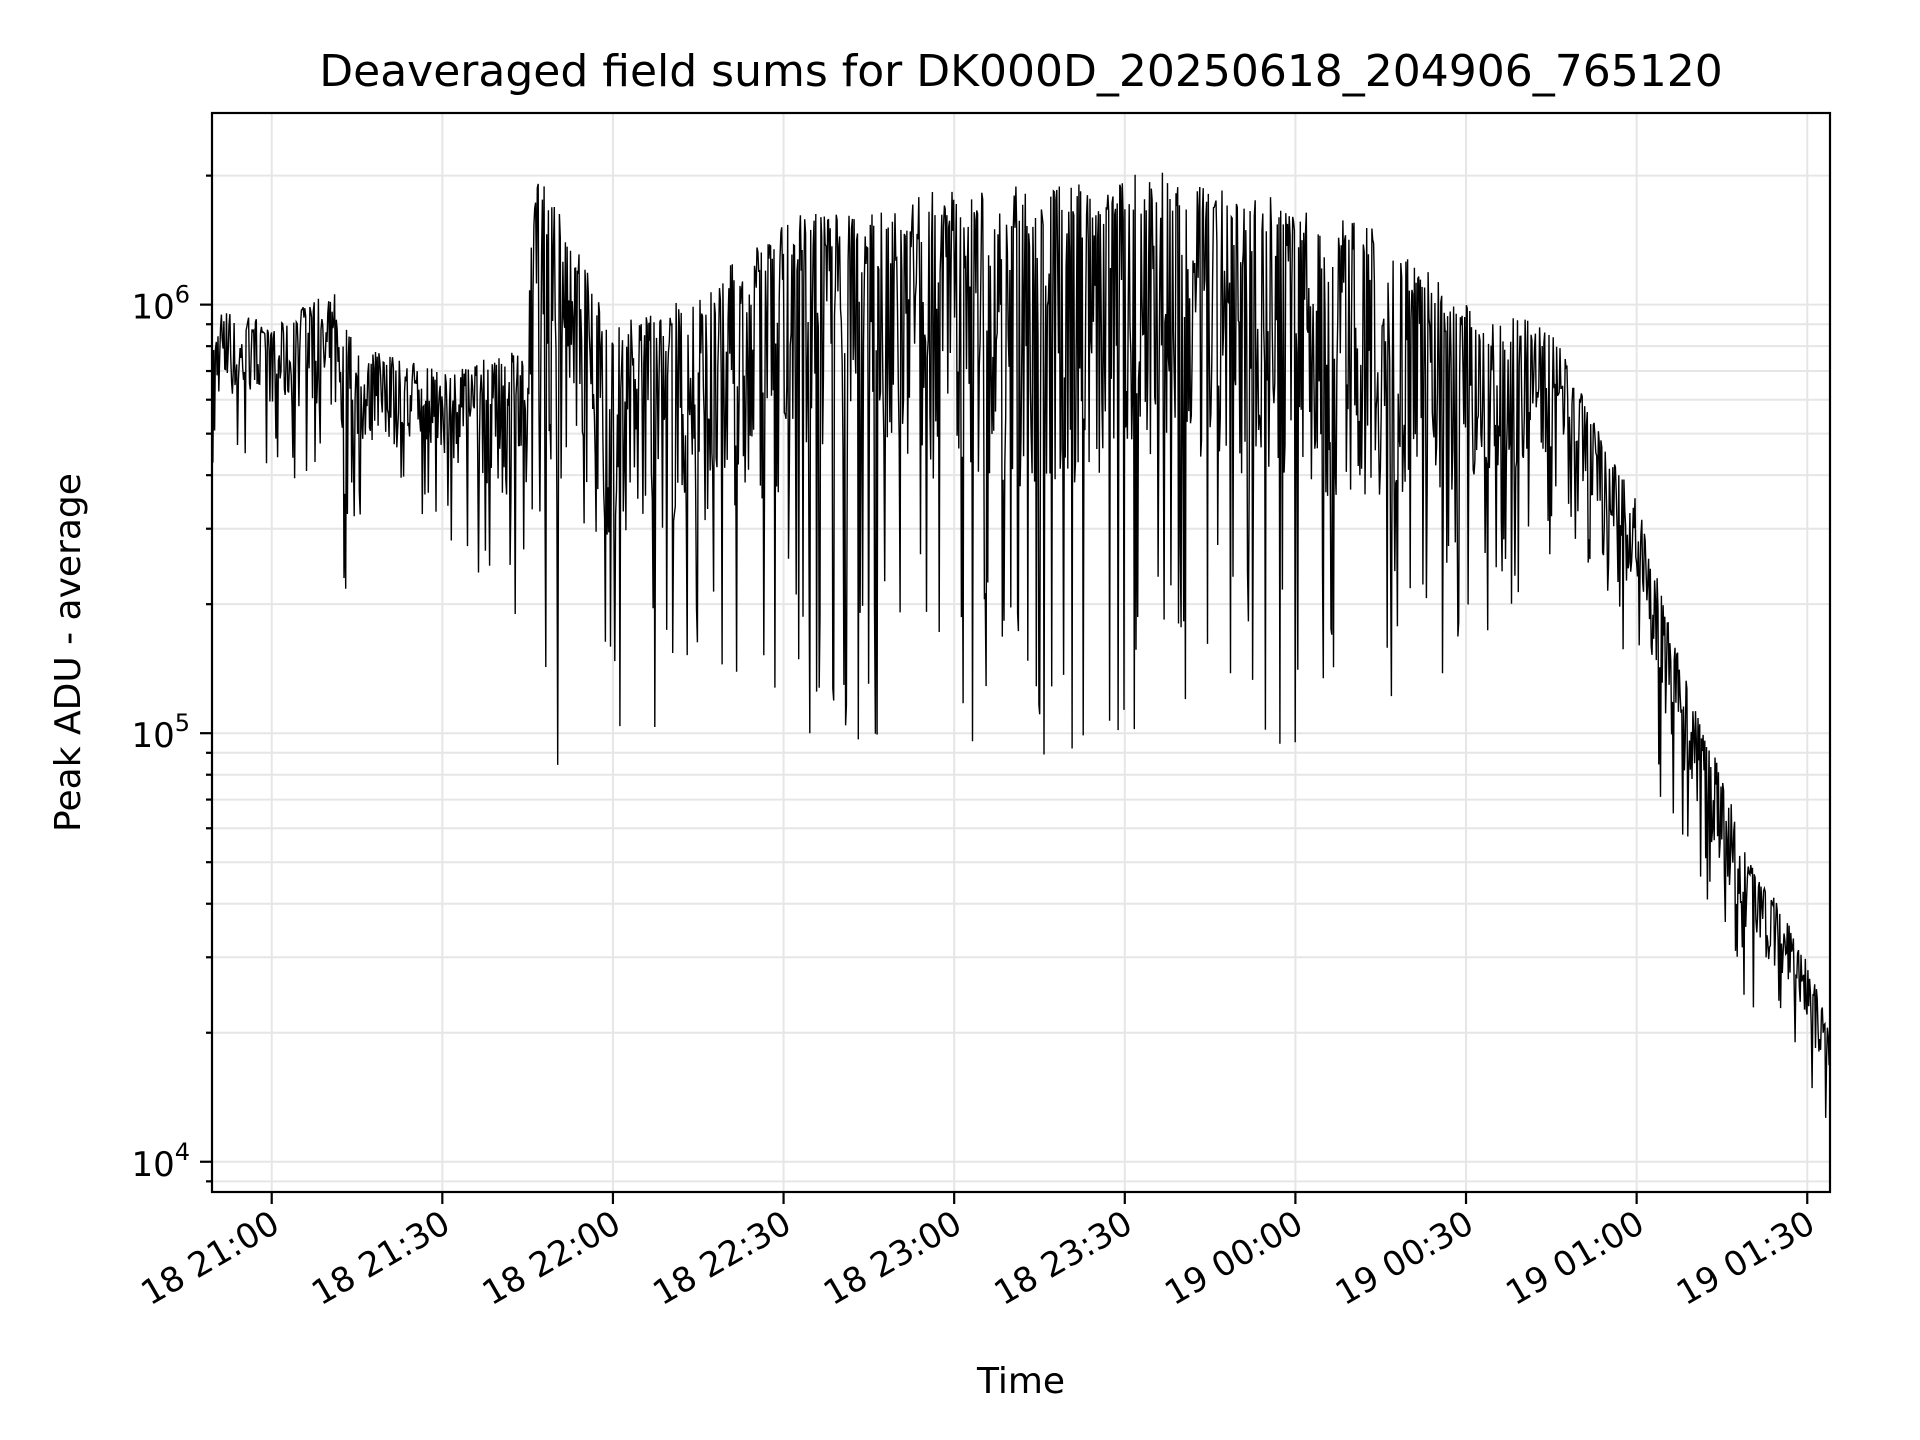  Describe the element at coordinates (381, 1258) in the screenshot. I see `x-tick-label: 18 21:30` at that location.